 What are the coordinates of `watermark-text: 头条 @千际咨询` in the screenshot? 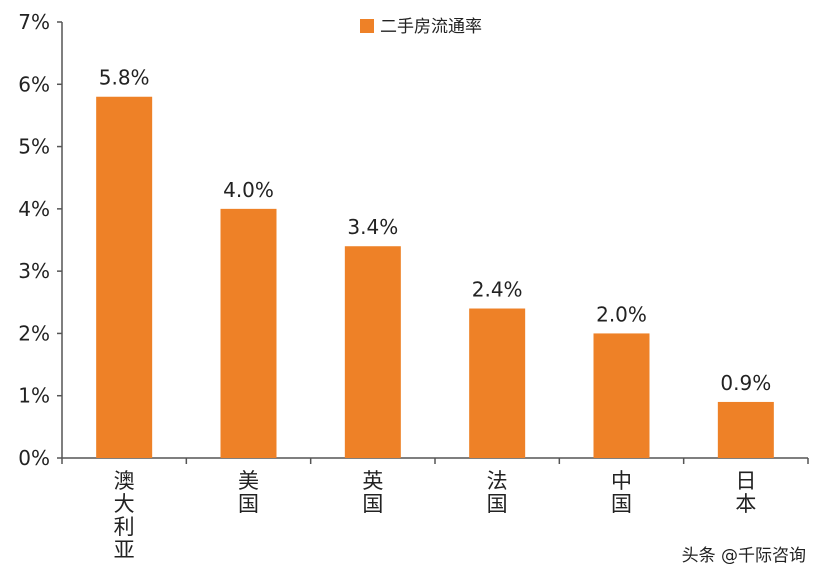 It's located at (743, 556).